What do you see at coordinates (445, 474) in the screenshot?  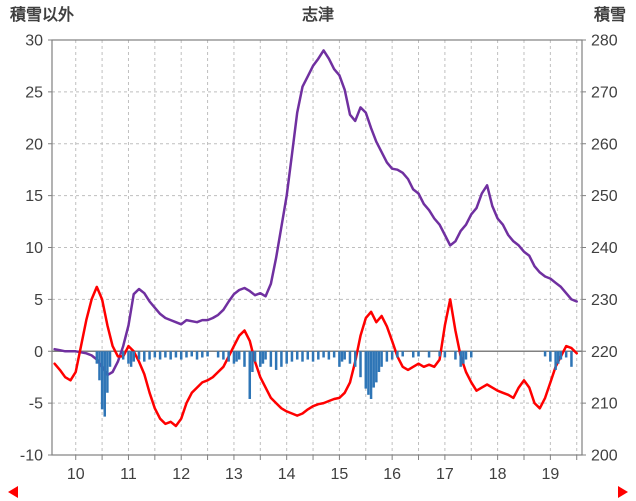 I see `svg-text: 17` at bounding box center [445, 474].